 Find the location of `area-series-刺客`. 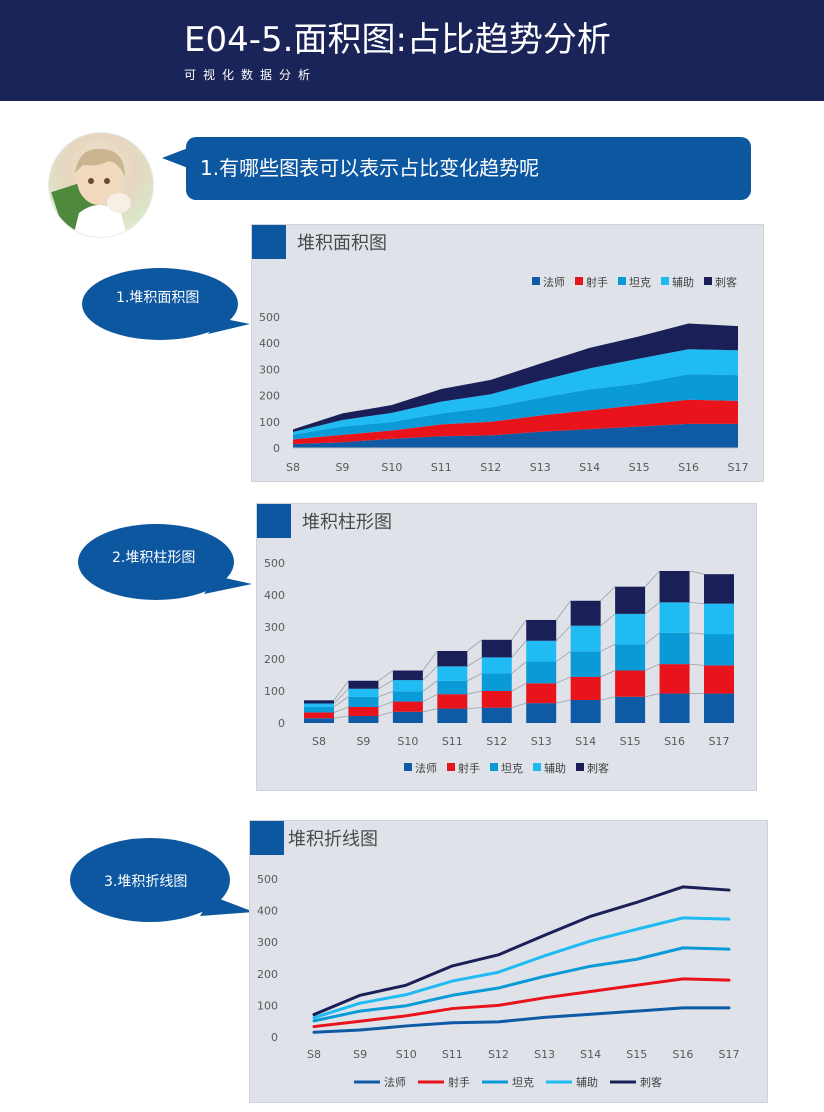

area-series-刺客 is located at coordinates (515, 378).